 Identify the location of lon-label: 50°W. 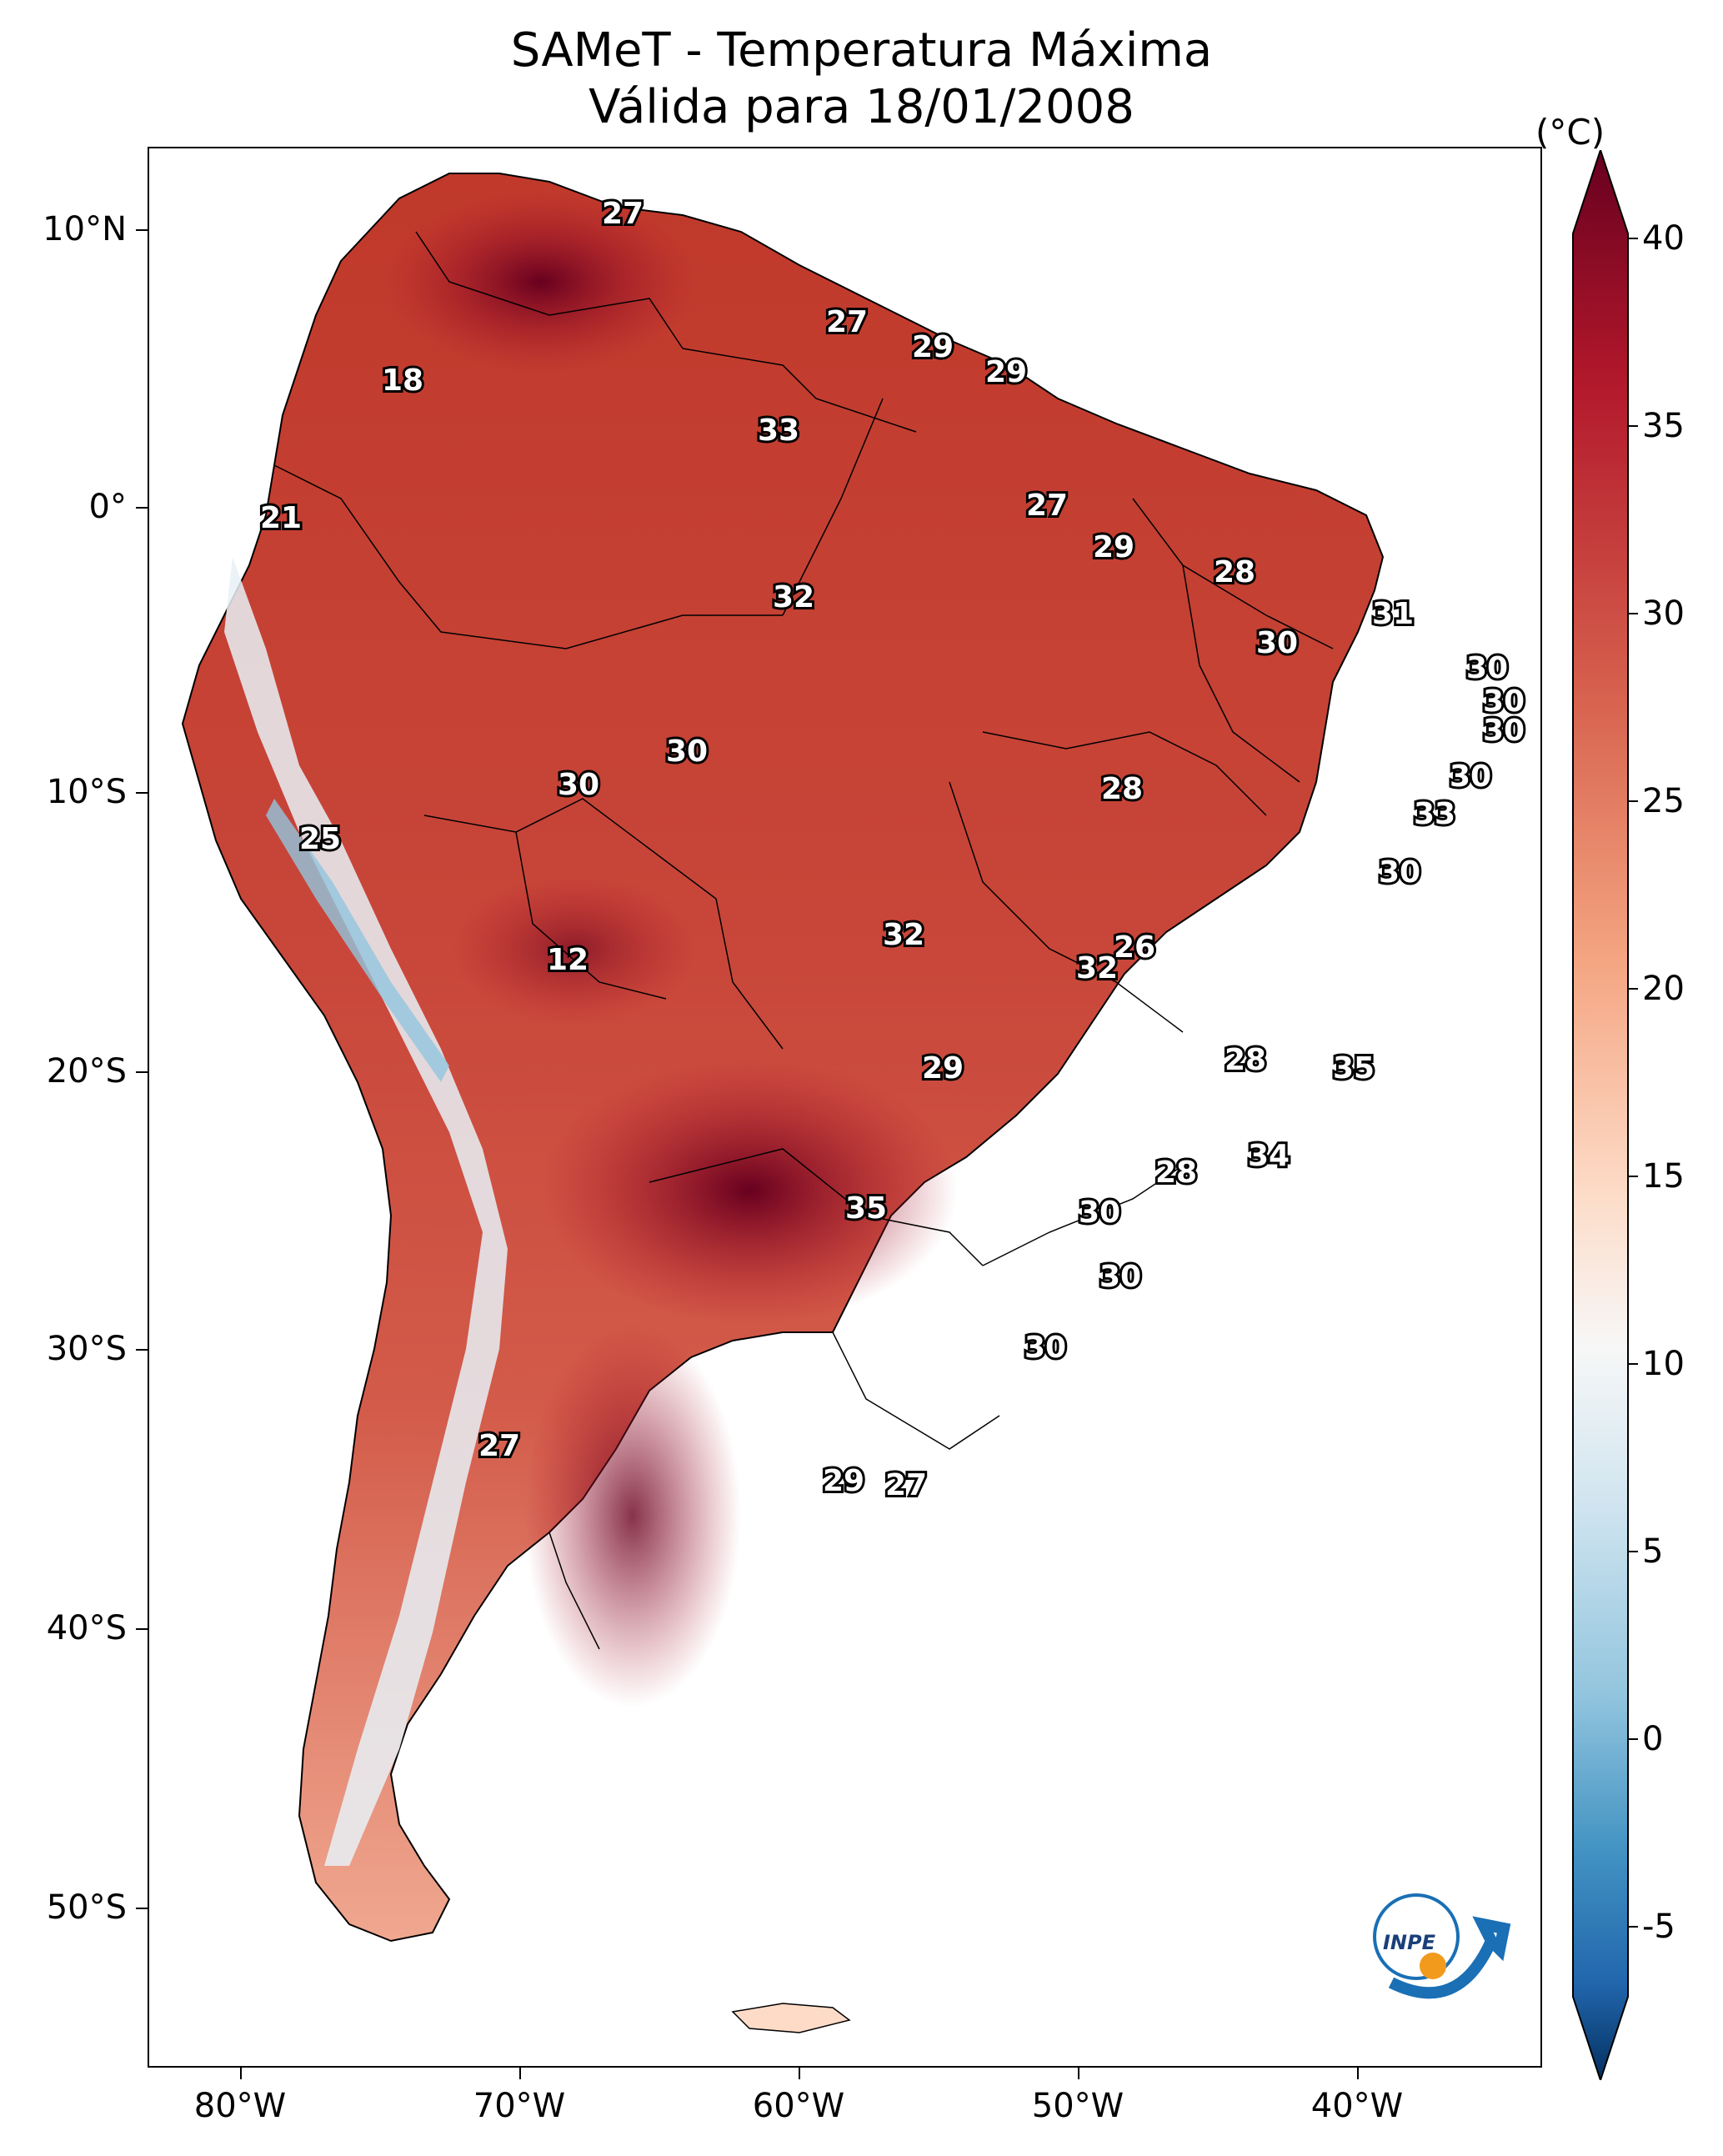
(1078, 2106).